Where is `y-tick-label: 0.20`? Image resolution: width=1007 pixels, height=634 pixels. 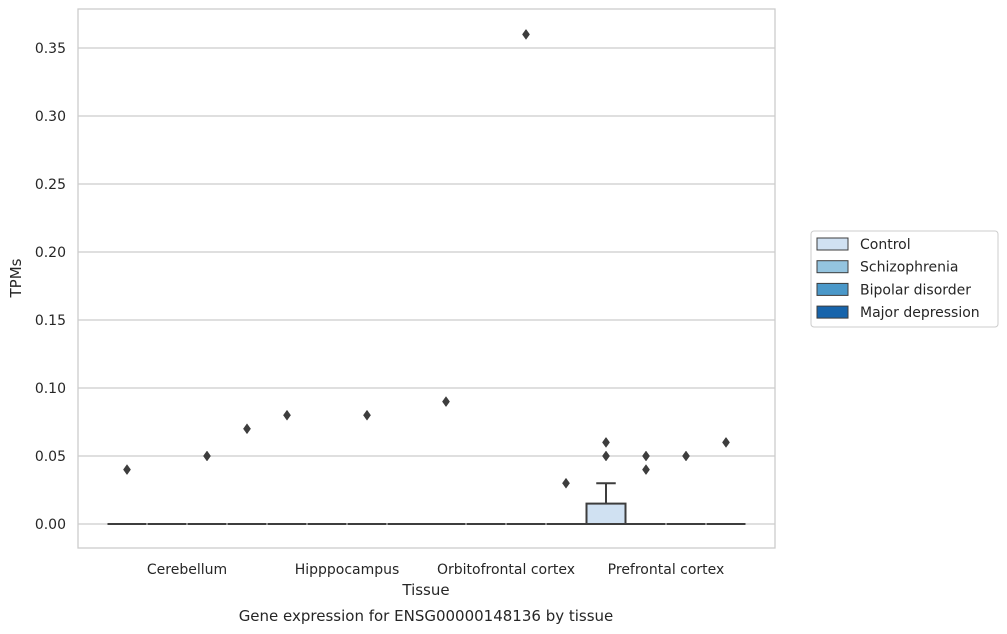
y-tick-label: 0.20 is located at coordinates (50, 253).